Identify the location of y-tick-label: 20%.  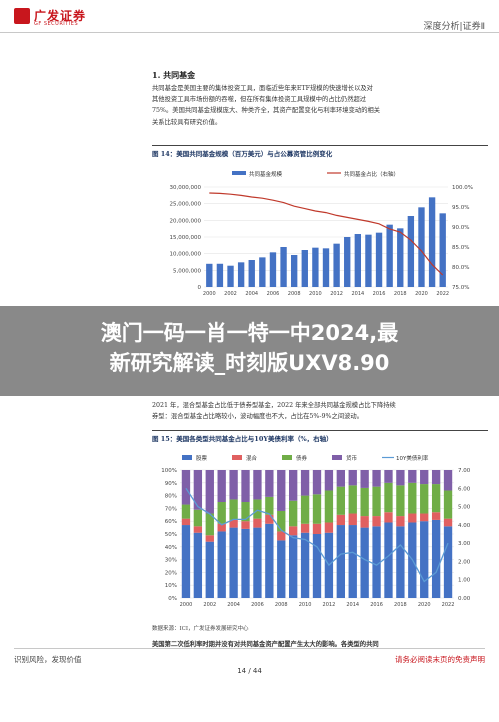
(171, 573).